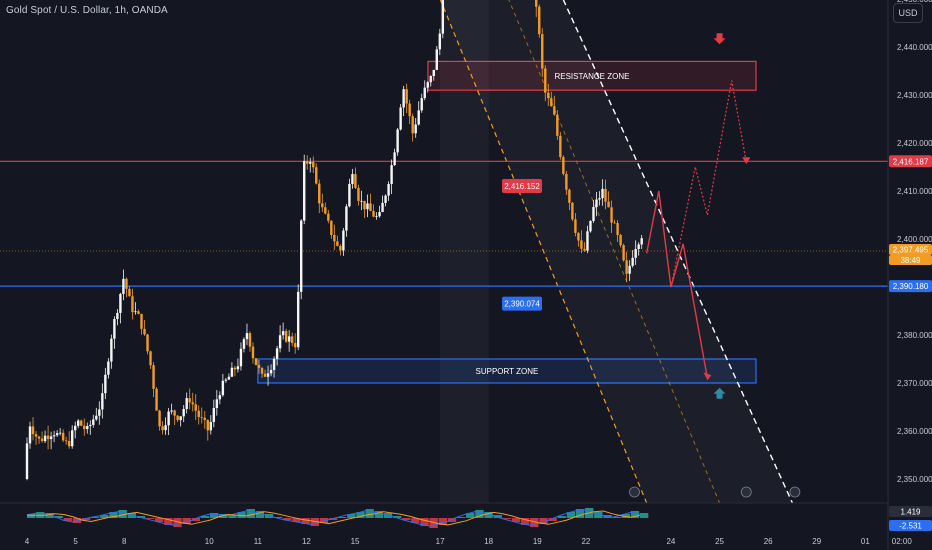 This screenshot has height=550, width=932. I want to click on oscillator-value-top: 1.419, so click(910, 512).